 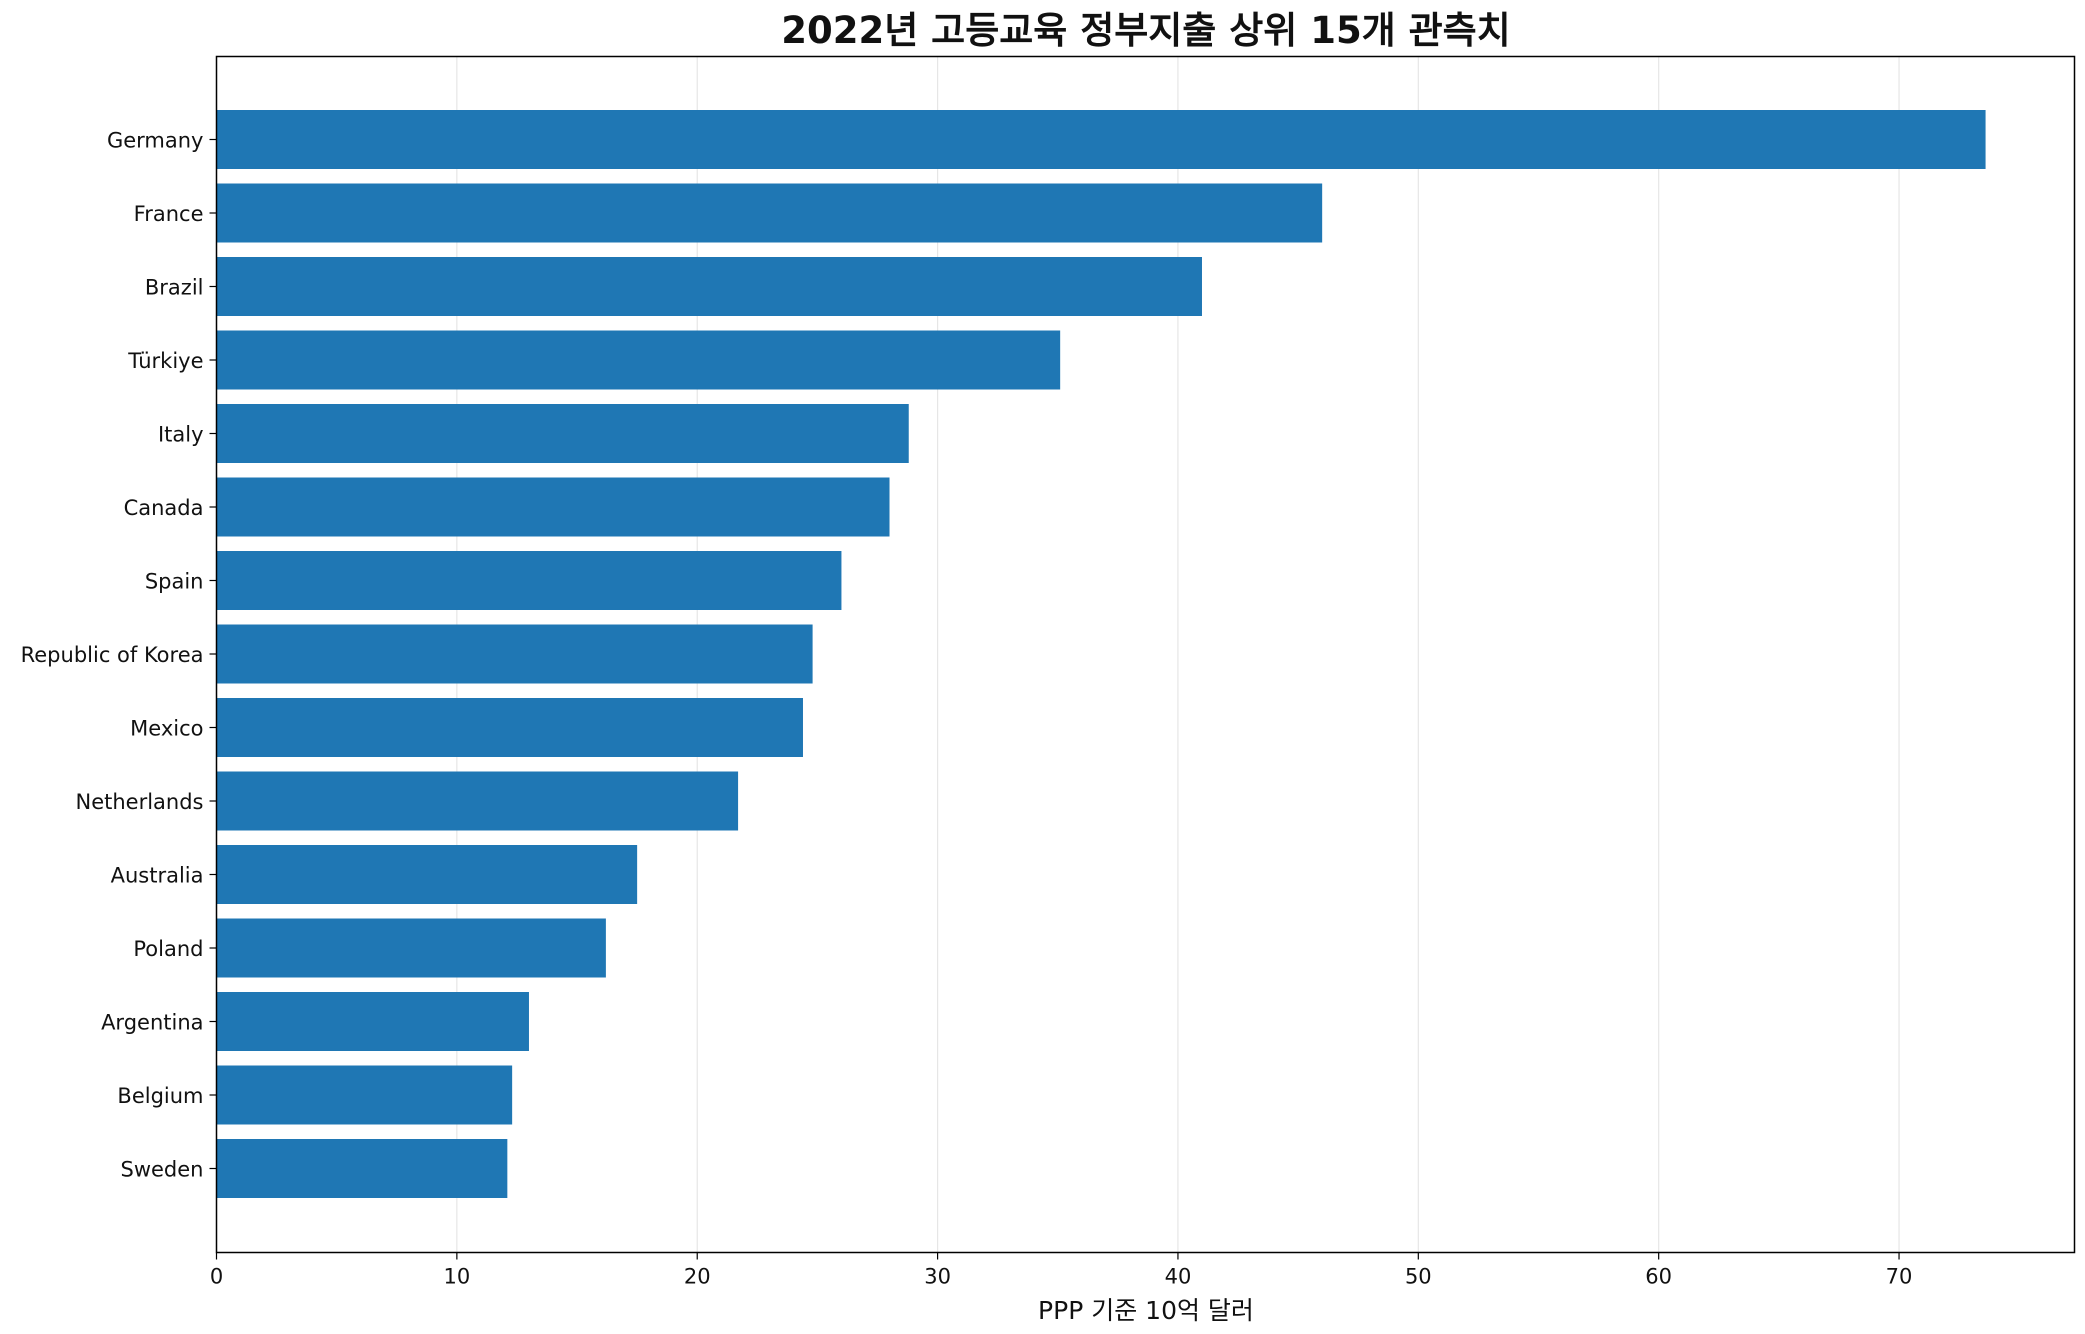 What do you see at coordinates (456, 1277) in the screenshot?
I see `x-tick-label: 10` at bounding box center [456, 1277].